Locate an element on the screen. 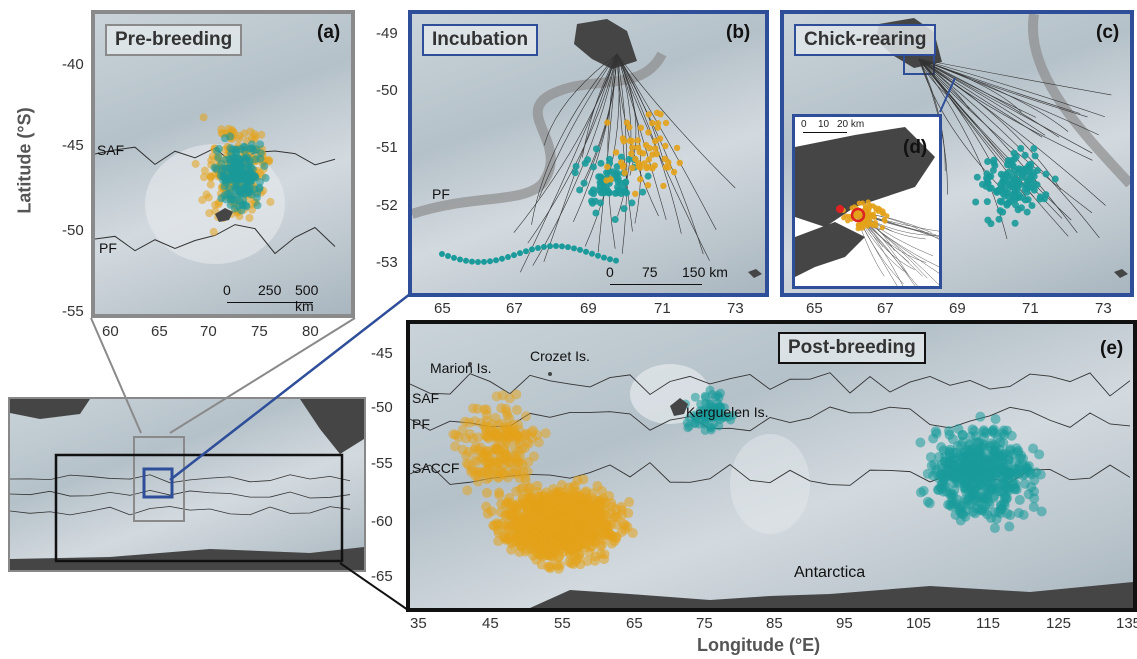 This screenshot has width=1137, height=659. xtick-b-0: 65 is located at coordinates (442, 308).